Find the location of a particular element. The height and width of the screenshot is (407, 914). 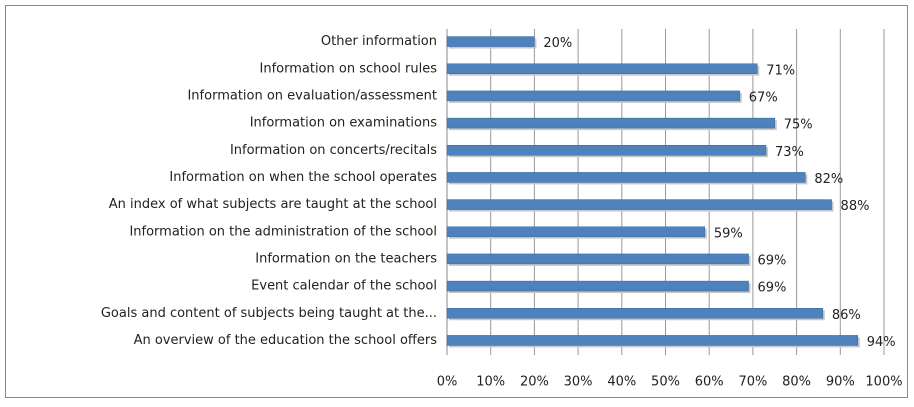

x-tick-label: 50% is located at coordinates (665, 382).